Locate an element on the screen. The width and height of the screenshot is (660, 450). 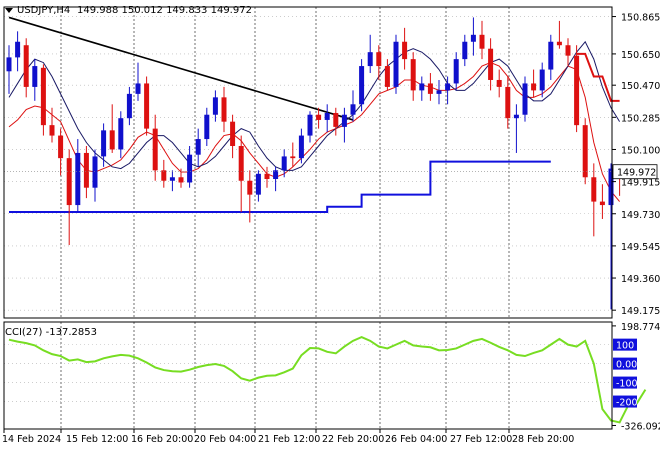
time-axis-label: 20 Feb 04:00 is located at coordinates (225, 439).